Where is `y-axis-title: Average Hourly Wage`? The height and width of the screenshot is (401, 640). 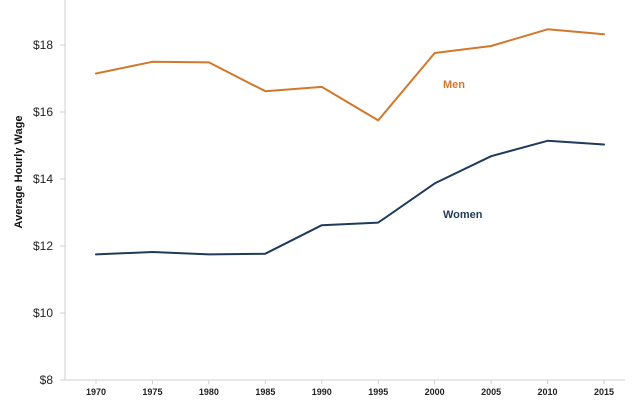 y-axis-title: Average Hourly Wage is located at coordinates (19, 172).